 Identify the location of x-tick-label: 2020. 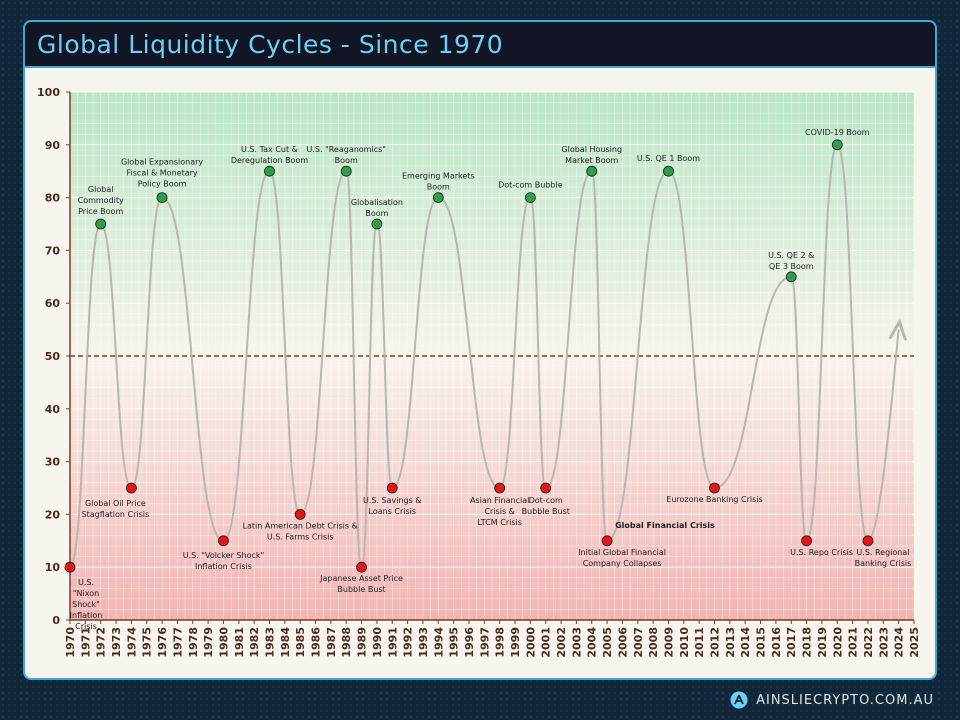
(837, 642).